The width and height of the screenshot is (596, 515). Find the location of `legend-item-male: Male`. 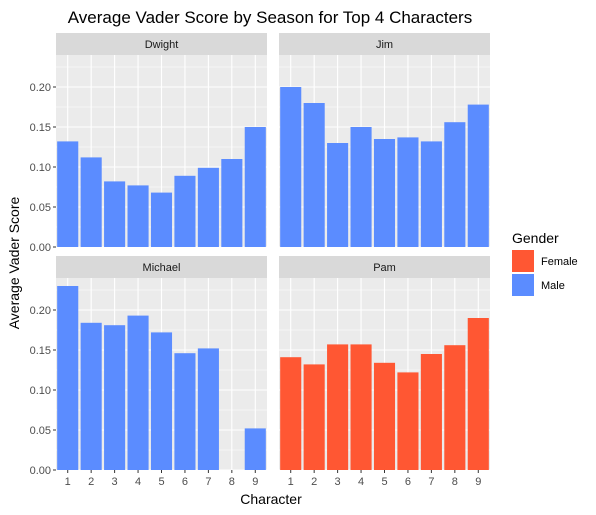

legend-item-male: Male is located at coordinates (538, 285).